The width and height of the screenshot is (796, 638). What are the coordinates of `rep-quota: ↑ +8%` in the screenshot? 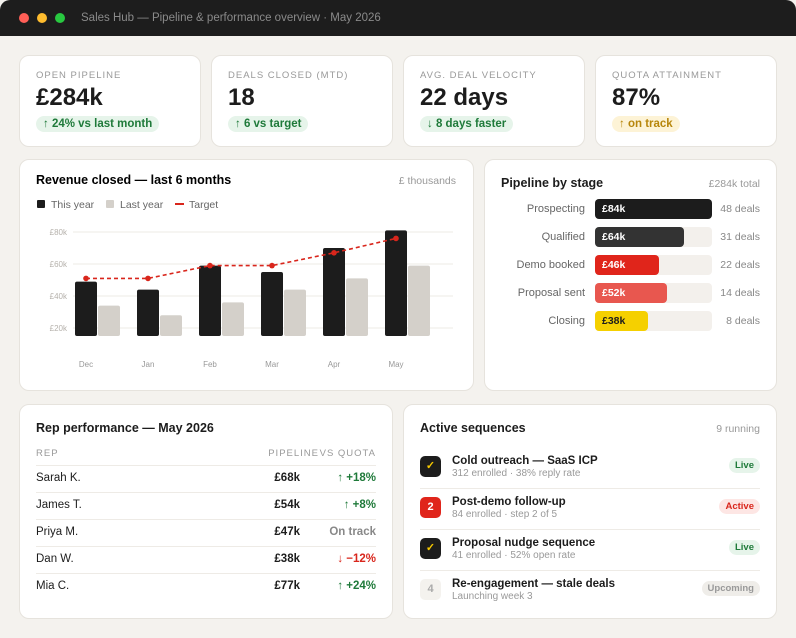 It's located at (359, 505).